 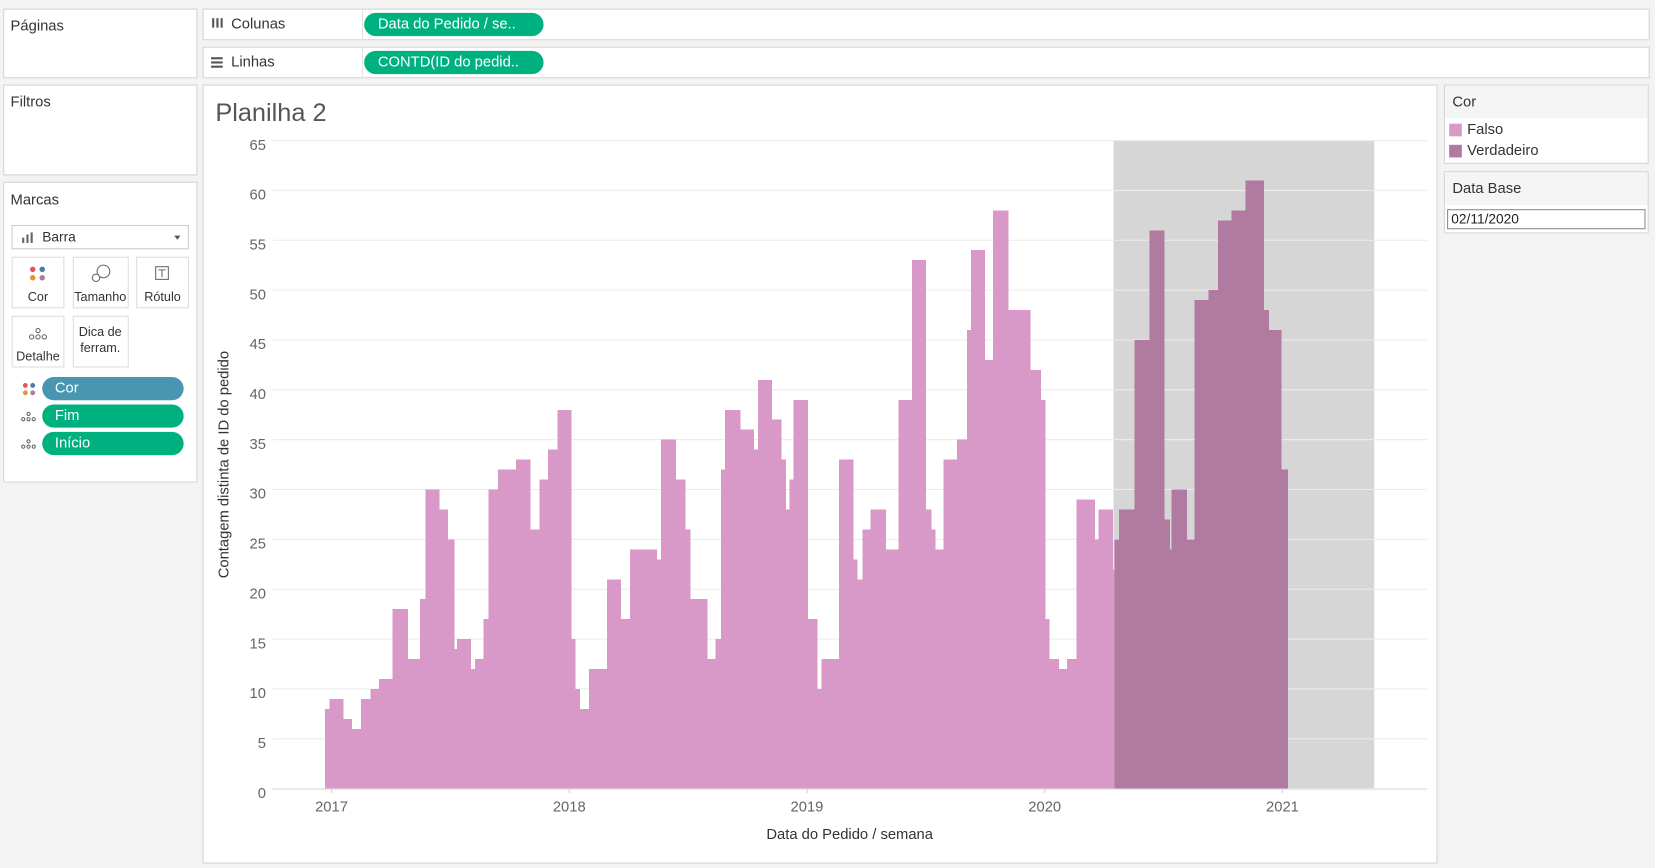 I want to click on columns-pill, so click(x=454, y=24).